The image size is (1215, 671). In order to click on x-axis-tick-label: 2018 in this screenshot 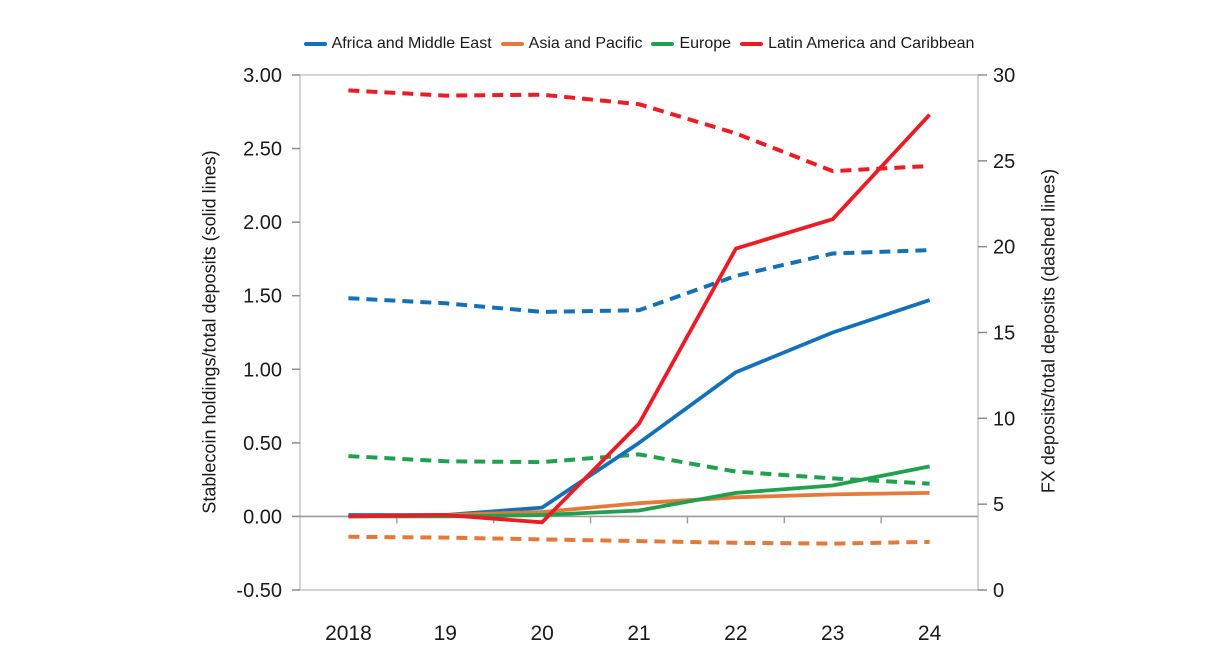, I will do `click(348, 633)`.